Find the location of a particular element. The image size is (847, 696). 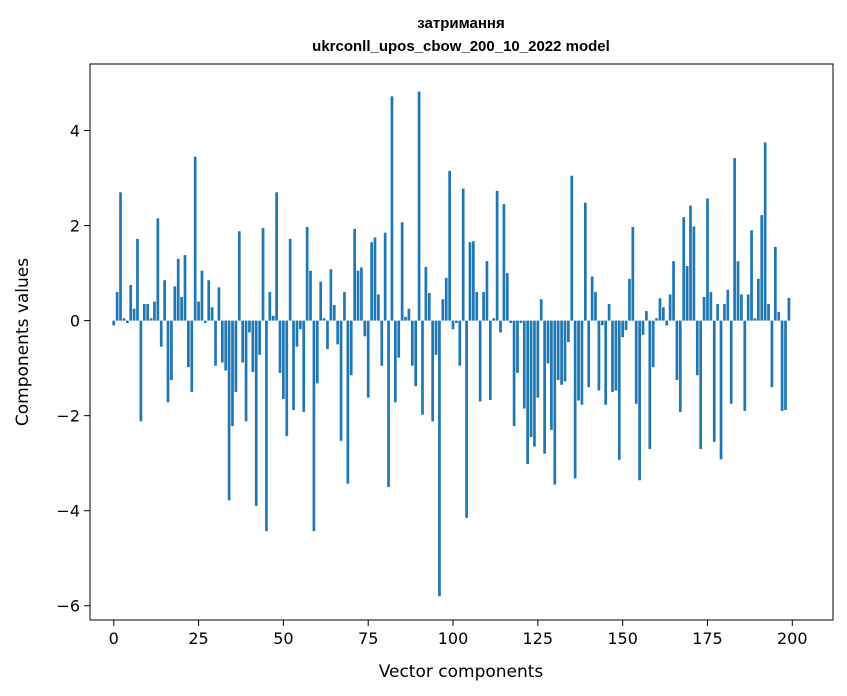

x-tick-label: 200 is located at coordinates (792, 638).